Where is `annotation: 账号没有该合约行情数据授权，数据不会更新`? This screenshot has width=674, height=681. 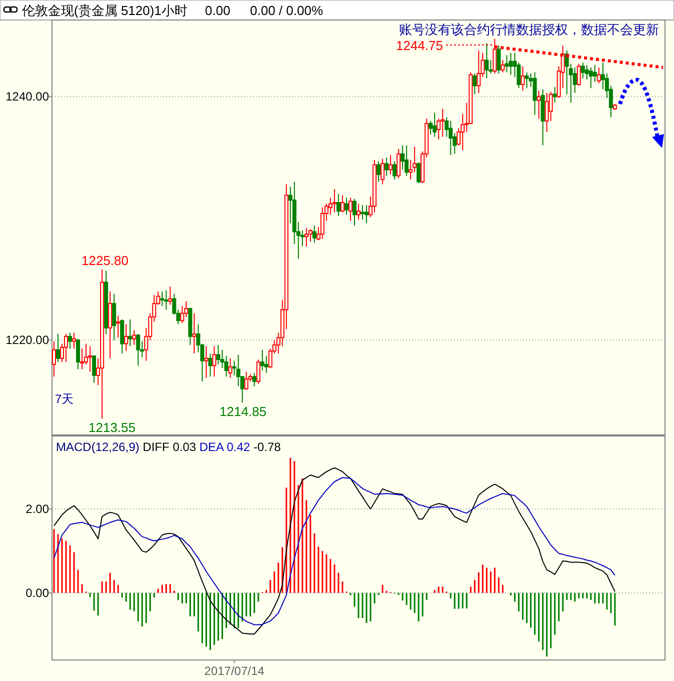 annotation: 账号没有该合约行情数据授权，数据不会更新 is located at coordinates (529, 29).